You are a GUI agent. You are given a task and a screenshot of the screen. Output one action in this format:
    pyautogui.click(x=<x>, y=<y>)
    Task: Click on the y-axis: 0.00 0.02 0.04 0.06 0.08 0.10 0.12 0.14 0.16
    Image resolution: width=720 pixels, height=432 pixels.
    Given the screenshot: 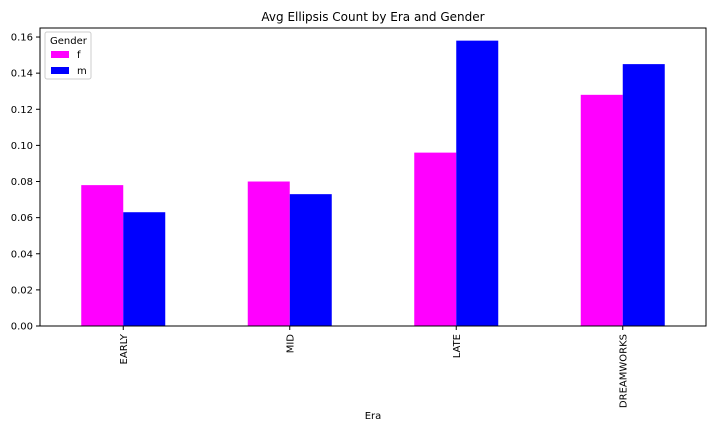 What is the action you would take?
    pyautogui.click(x=25, y=183)
    